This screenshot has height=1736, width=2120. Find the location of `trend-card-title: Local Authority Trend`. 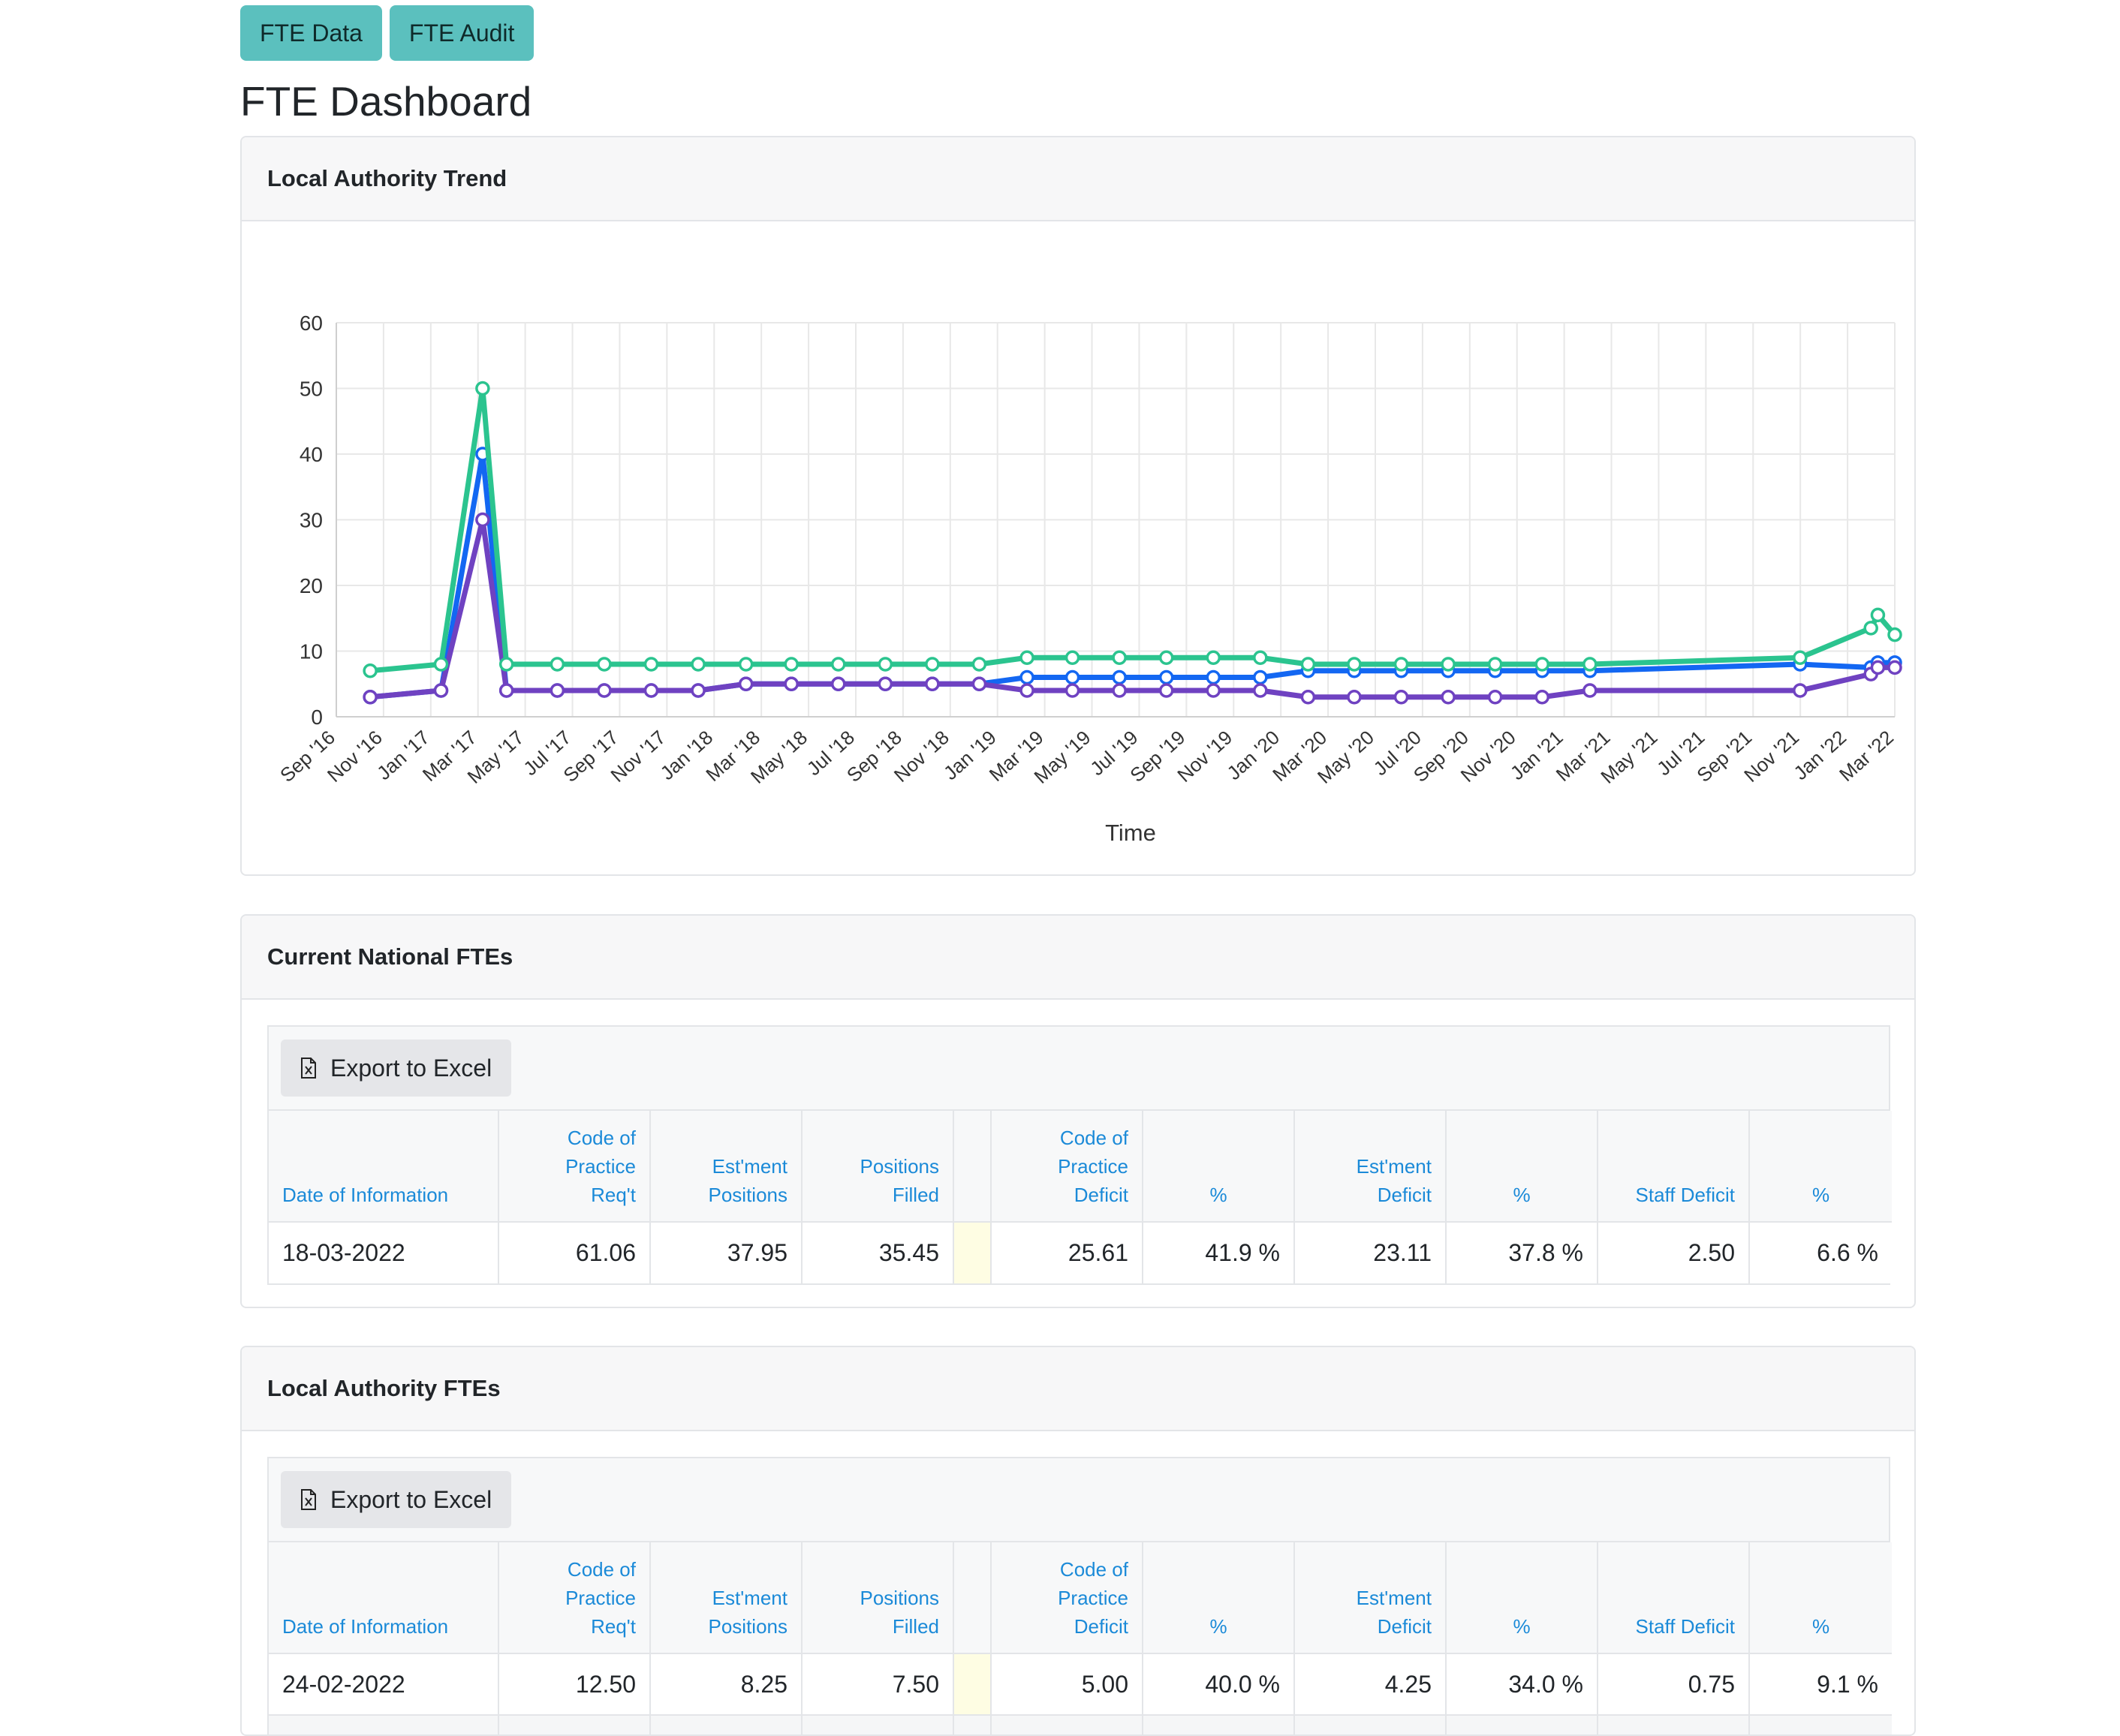

trend-card-title: Local Authority Trend is located at coordinates (1078, 179).